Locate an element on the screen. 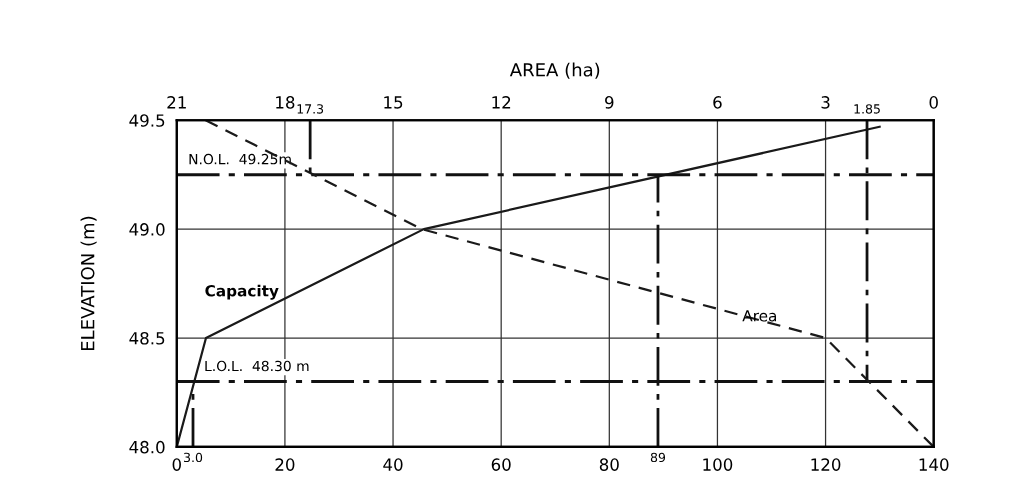 The image size is (1016, 501). x-tick-label: 120 is located at coordinates (826, 464).